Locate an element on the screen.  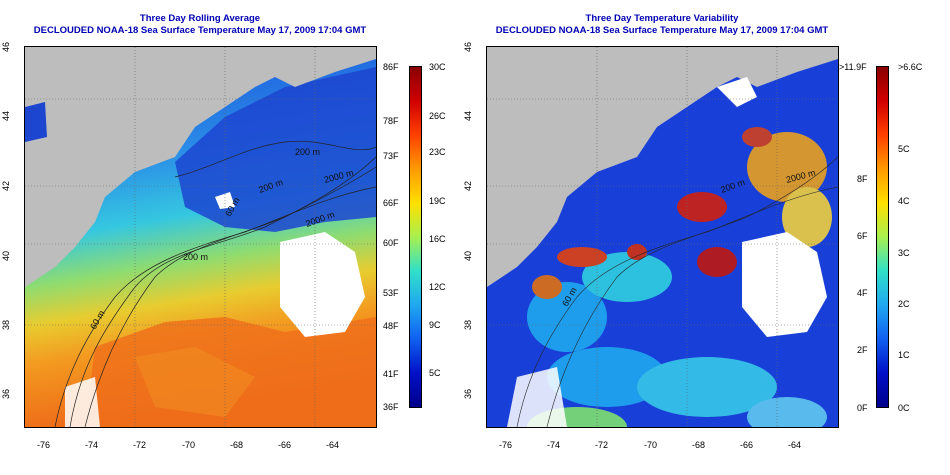
left-lon--74: -74 is located at coordinates (92, 445).